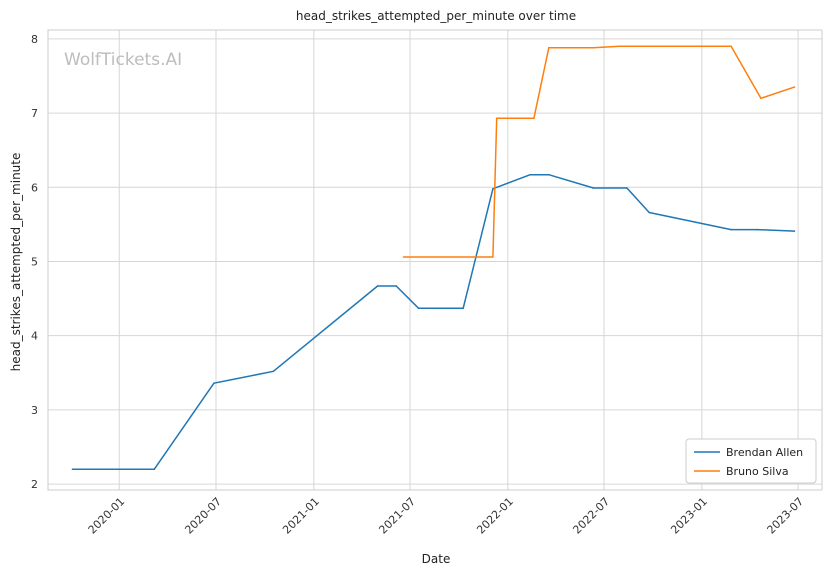 The height and width of the screenshot is (575, 832). Describe the element at coordinates (34, 484) in the screenshot. I see `y-tick-label: 2` at that location.